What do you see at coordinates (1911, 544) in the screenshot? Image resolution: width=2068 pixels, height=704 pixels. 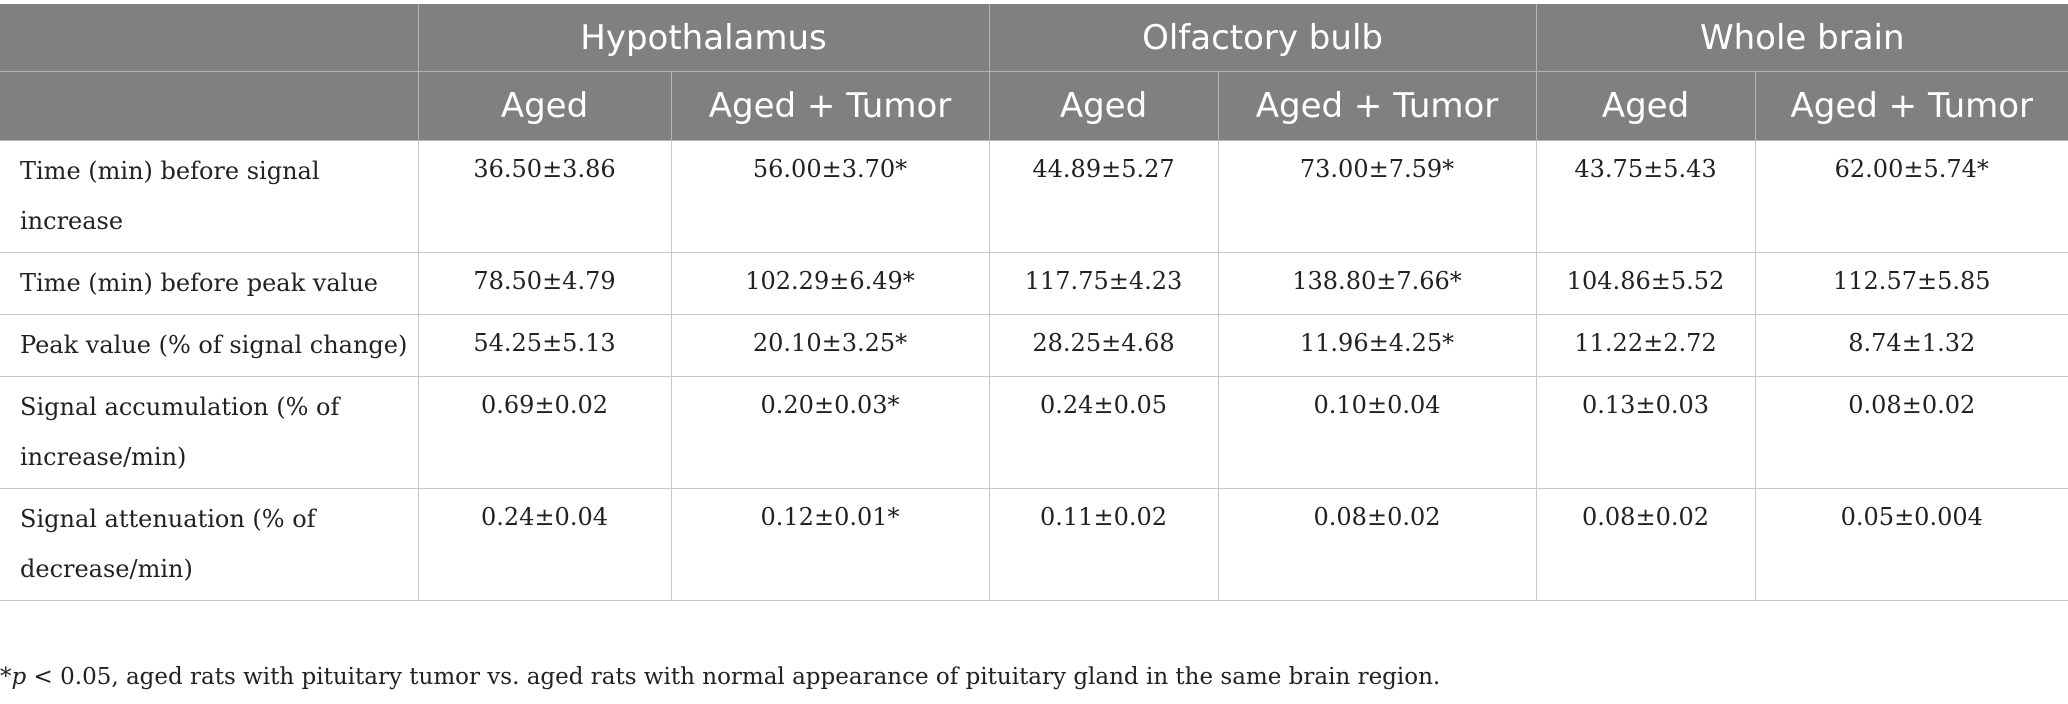 I see `table-cell: 0.05±0.004` at bounding box center [1911, 544].